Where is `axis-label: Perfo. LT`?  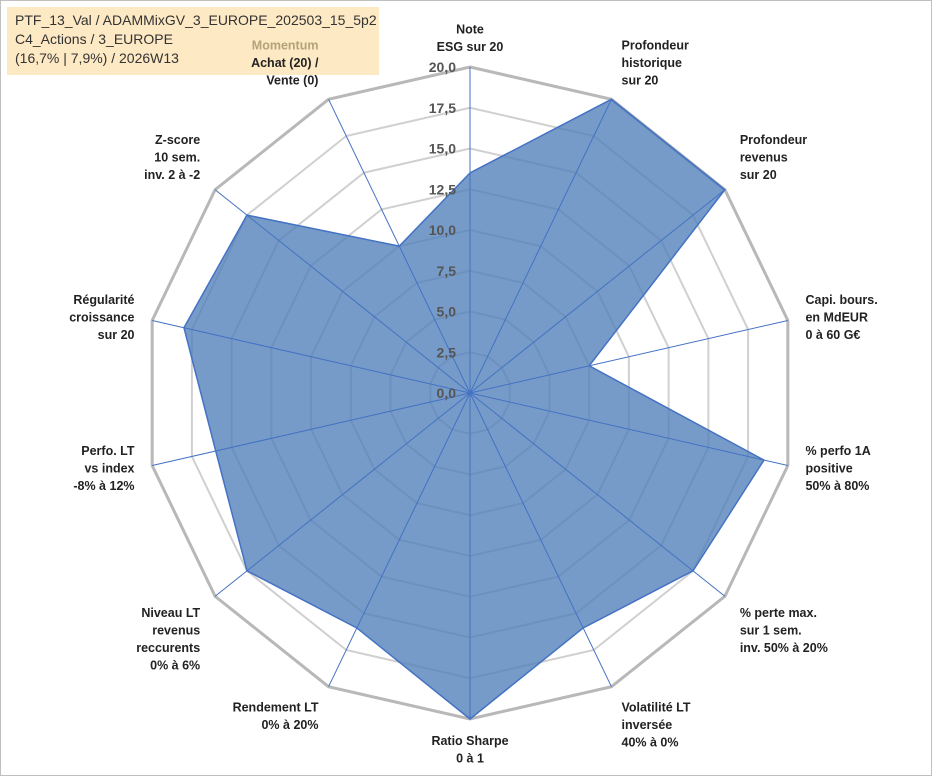 axis-label: Perfo. LT is located at coordinates (108, 451).